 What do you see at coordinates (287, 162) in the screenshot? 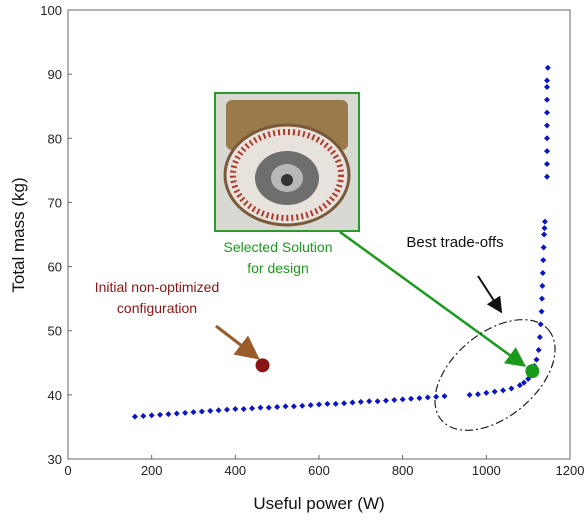
I see `photo-inset` at bounding box center [287, 162].